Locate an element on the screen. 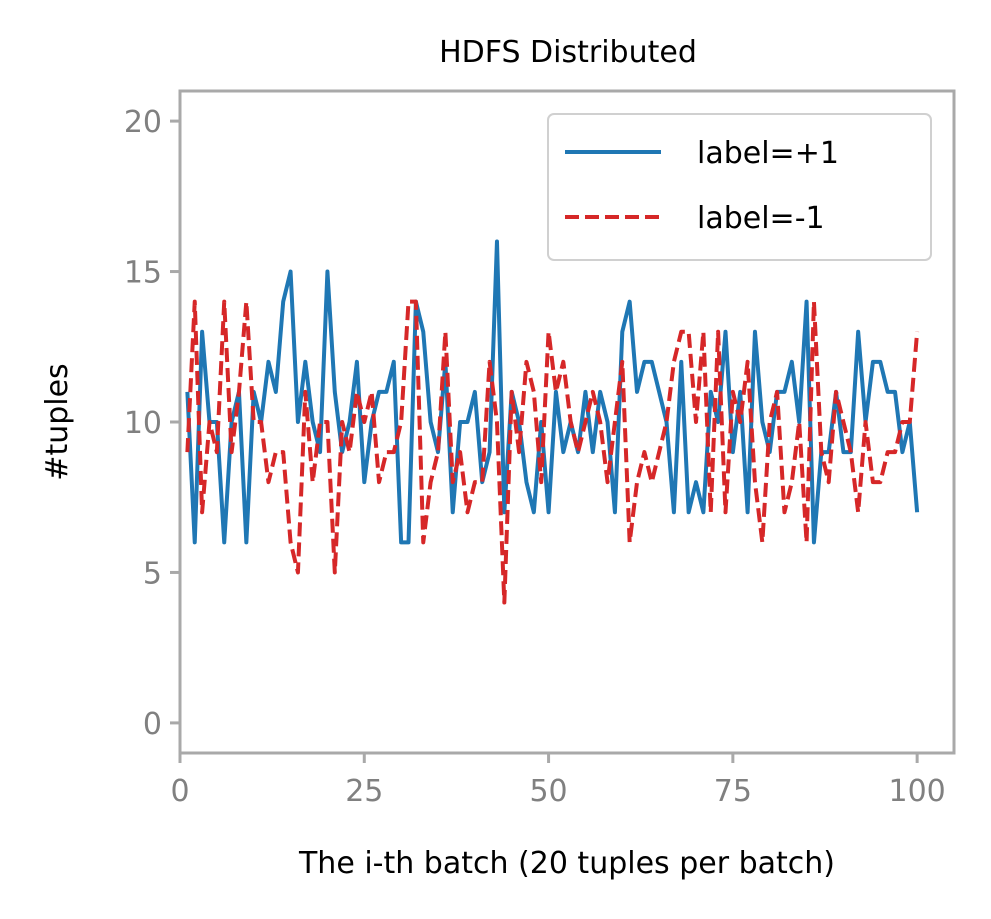  y-axis: 0 5 10 15 20 is located at coordinates (152, 423).